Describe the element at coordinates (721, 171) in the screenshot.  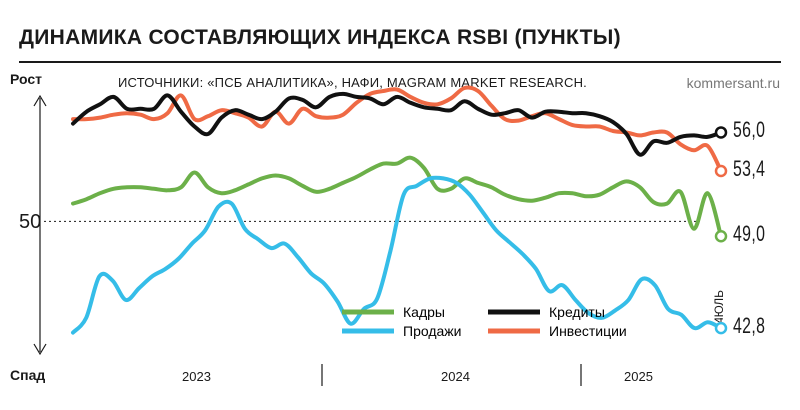
I see `end-point-investicii` at that location.